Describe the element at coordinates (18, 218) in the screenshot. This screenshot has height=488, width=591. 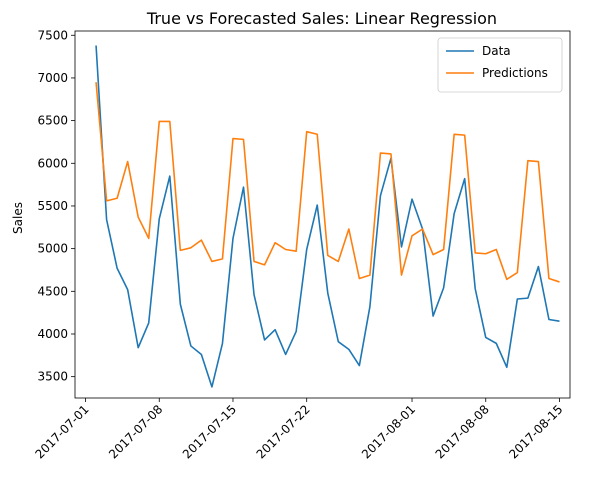
I see `y-axis-label: Sales` at that location.